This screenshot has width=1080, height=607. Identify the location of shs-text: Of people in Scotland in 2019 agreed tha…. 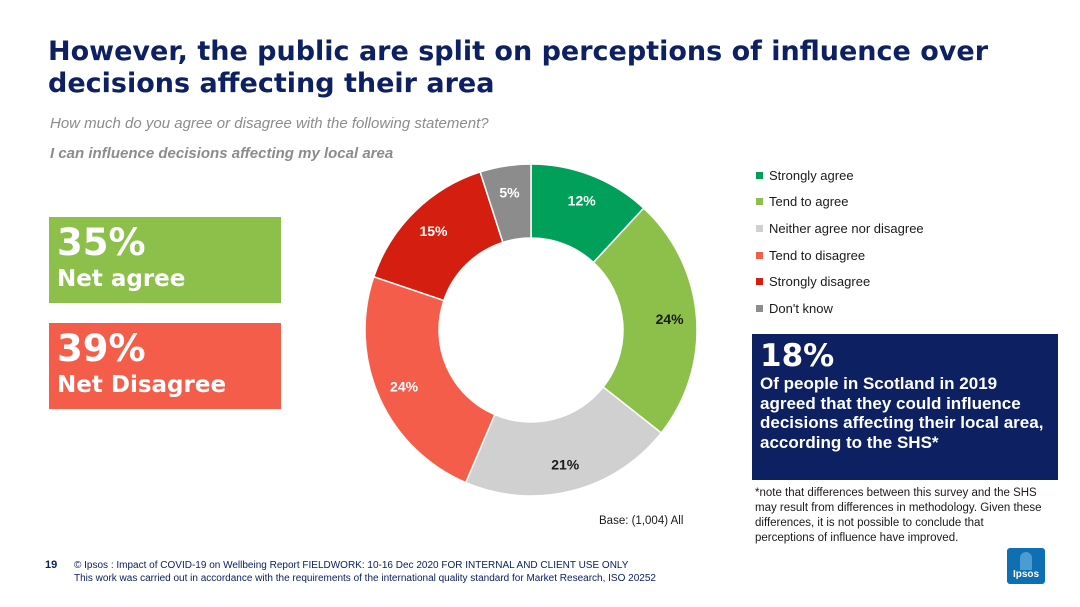
(902, 413).